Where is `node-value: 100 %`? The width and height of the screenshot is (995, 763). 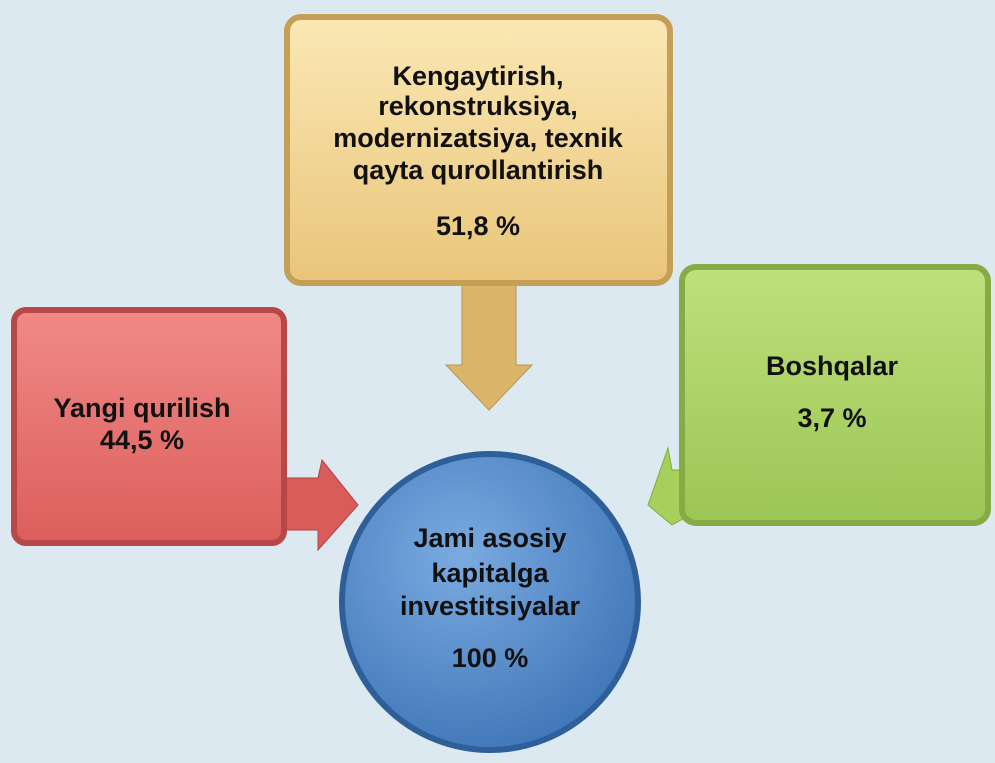 node-value: 100 % is located at coordinates (490, 658).